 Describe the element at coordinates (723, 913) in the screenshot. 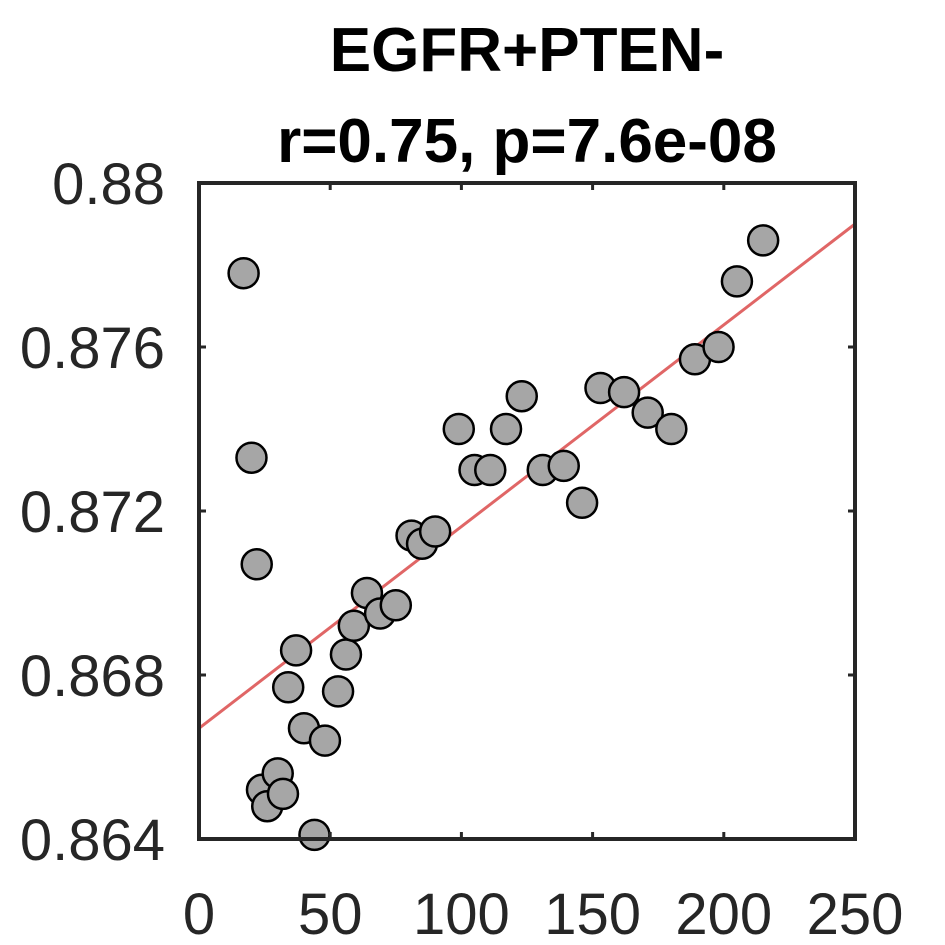

I see `x-tick-label: 200` at that location.